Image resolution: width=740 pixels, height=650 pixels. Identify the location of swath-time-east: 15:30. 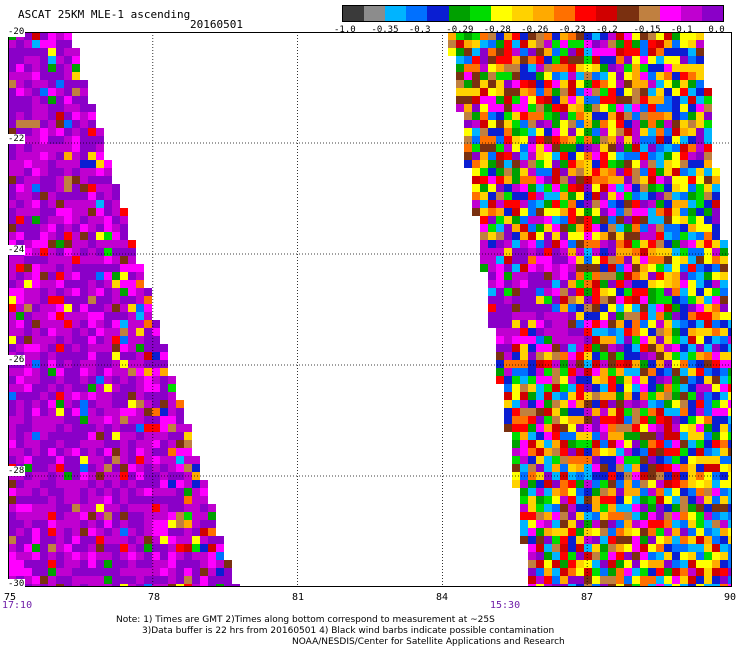
(505, 605).